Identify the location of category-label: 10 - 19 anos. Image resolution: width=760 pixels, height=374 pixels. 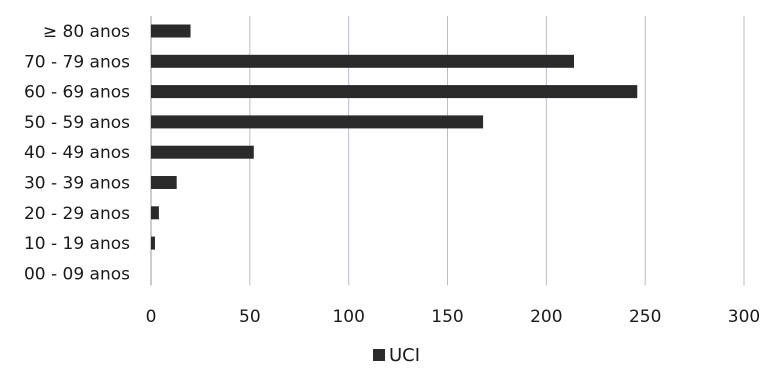
(77, 244).